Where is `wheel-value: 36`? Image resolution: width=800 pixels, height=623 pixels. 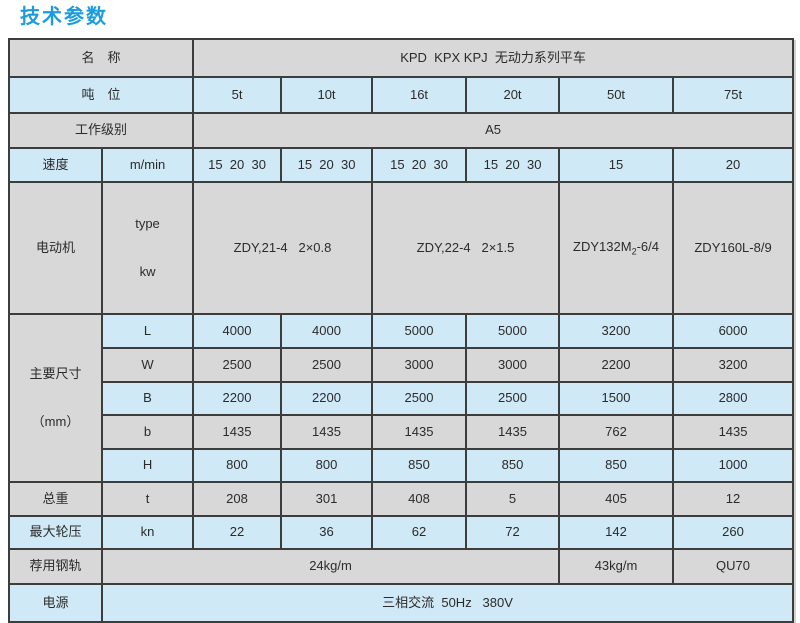
wheel-value: 36 is located at coordinates (327, 532).